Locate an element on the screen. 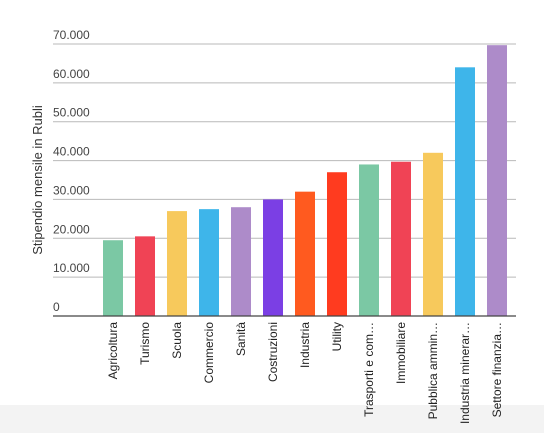  bottom-band is located at coordinates (272, 419).